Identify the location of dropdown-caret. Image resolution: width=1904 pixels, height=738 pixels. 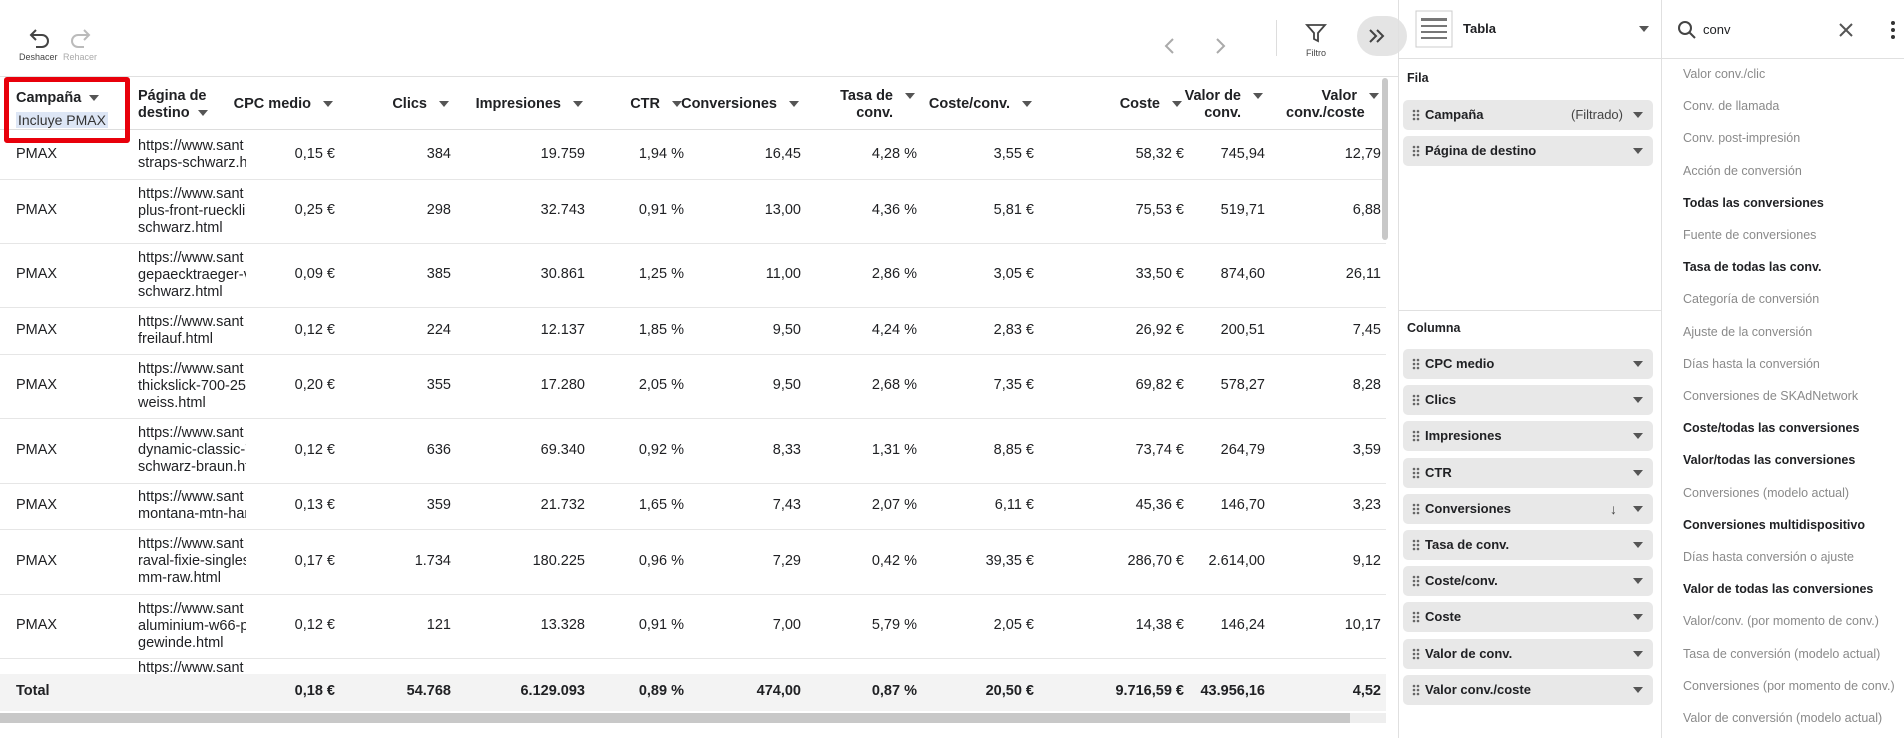
(1644, 29).